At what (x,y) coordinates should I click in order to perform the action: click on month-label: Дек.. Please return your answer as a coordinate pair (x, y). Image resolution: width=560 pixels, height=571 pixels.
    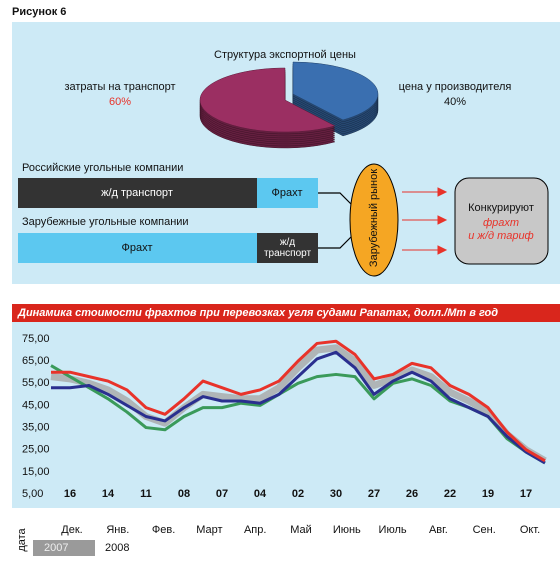
    Looking at the image, I should click on (71, 530).